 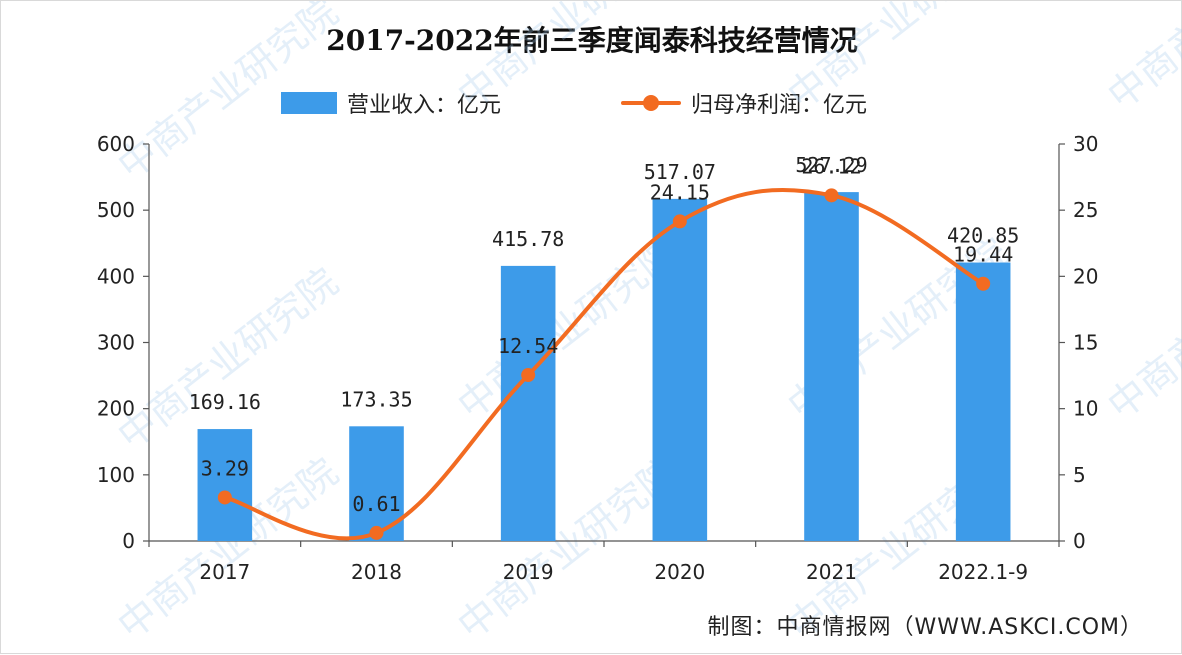 I want to click on y-right-tick-label: 5, so click(x=1079, y=475).